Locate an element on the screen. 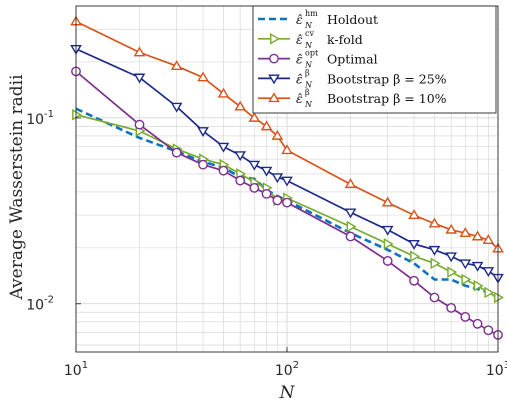 The width and height of the screenshot is (507, 408). x-axis-label: N is located at coordinates (287, 393).